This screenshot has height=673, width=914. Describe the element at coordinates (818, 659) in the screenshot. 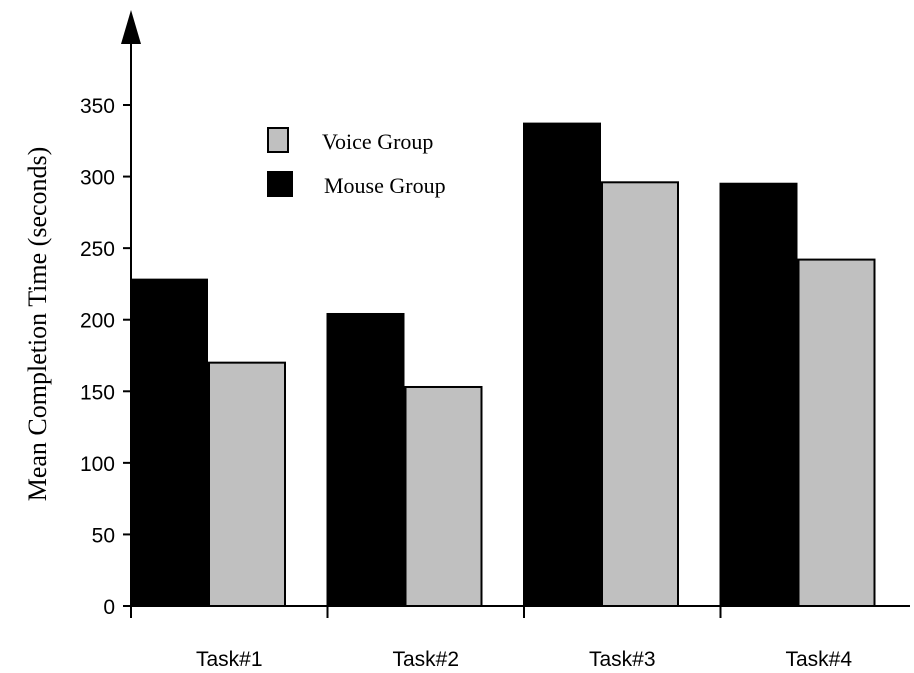

I see `x-category-label-4: Task#4` at that location.